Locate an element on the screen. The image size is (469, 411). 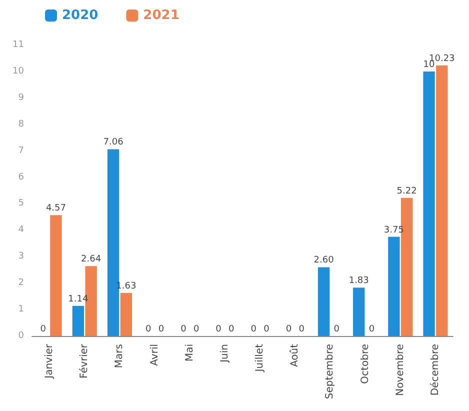
x-tick-label: Mai is located at coordinates (190, 353).